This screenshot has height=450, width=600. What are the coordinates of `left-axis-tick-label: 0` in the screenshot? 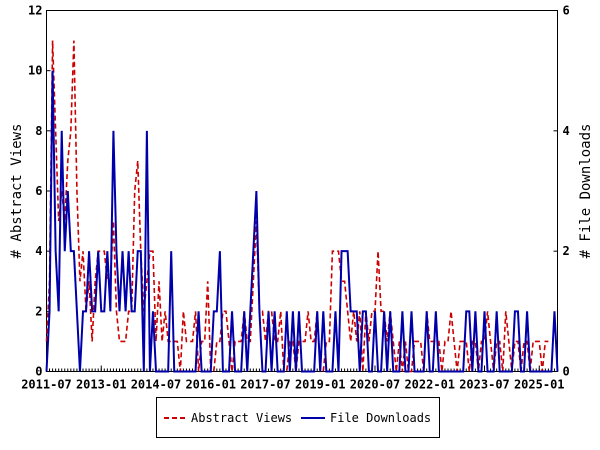 It's located at (38, 372).